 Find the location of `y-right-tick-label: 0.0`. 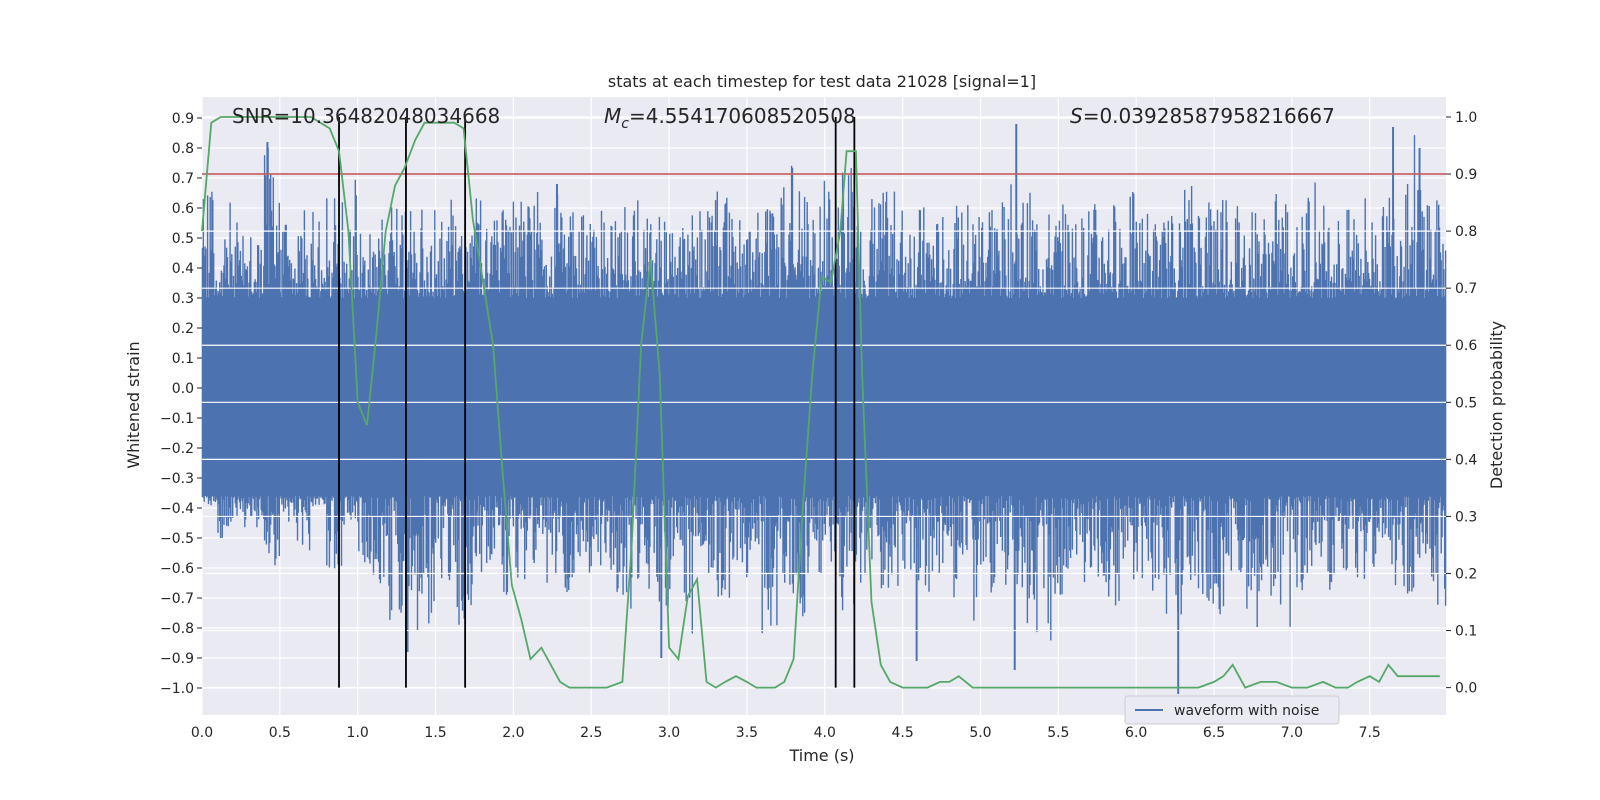

y-right-tick-label: 0.0 is located at coordinates (1466, 689).